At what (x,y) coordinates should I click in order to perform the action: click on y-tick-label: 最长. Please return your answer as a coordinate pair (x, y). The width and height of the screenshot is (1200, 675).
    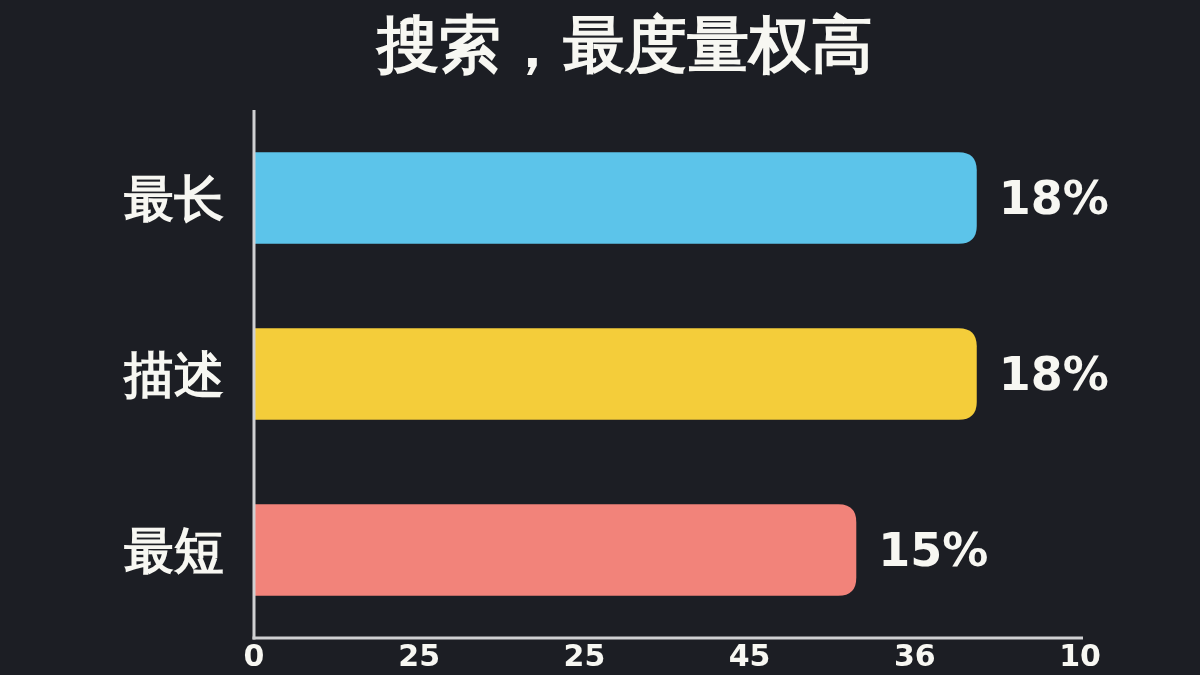
    Looking at the image, I should click on (174, 199).